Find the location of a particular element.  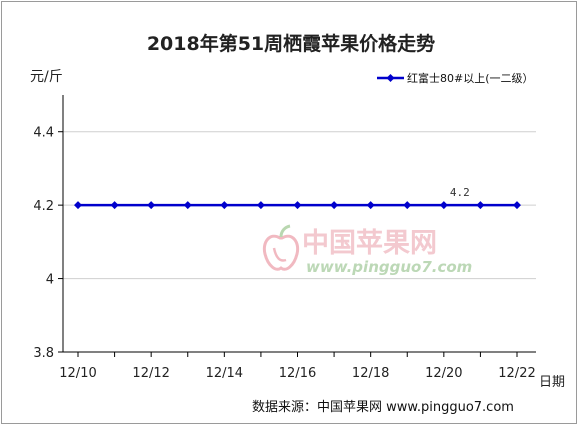

y-tick-label: 4.2 is located at coordinates (43, 206).